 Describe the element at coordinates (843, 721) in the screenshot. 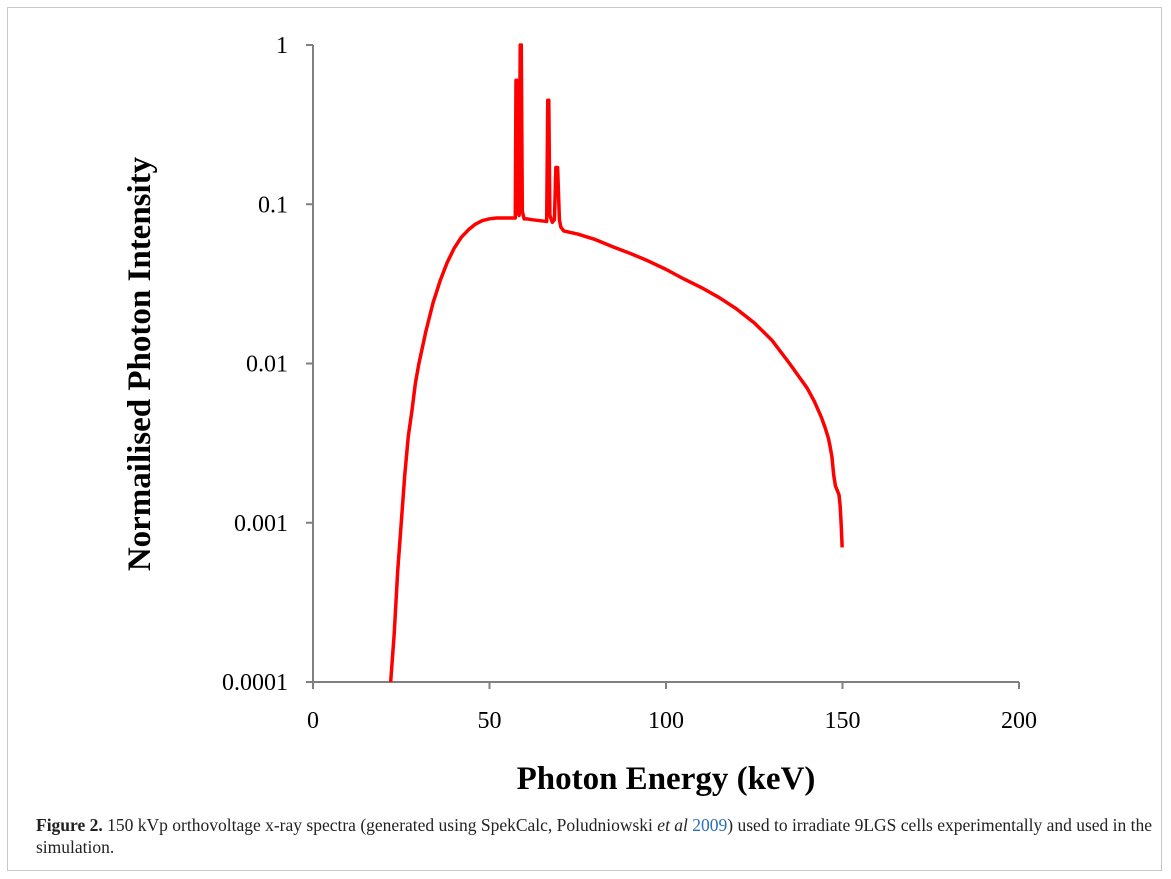

I see `x-tick-label: 150` at that location.